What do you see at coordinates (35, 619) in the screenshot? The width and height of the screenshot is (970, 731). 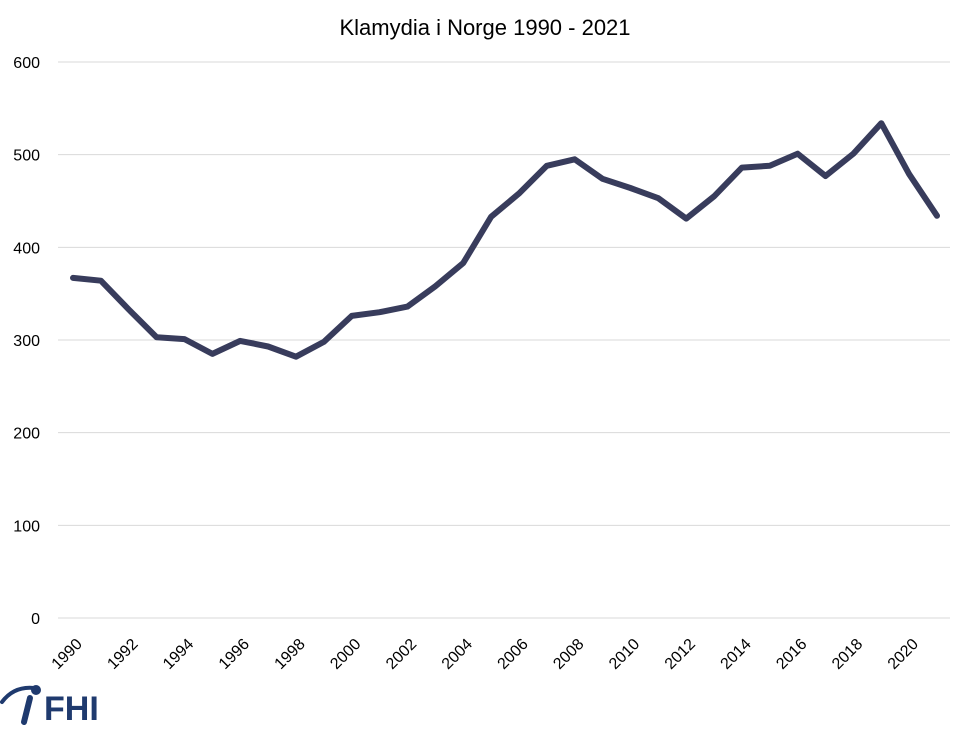 I see `y-tick-label: 0` at bounding box center [35, 619].